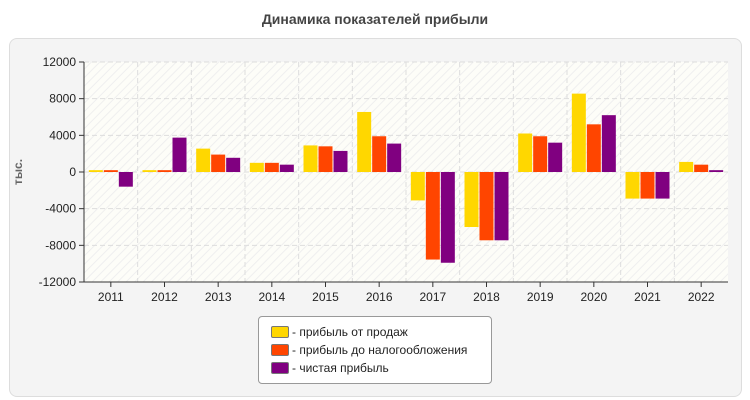  What do you see at coordinates (379, 297) in the screenshot?
I see `x-tick-label: 2016` at bounding box center [379, 297].